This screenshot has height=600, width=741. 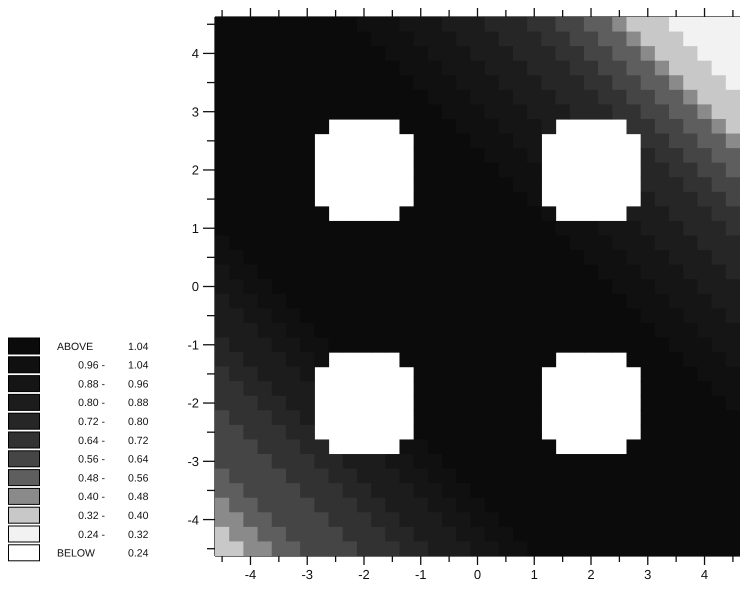 What do you see at coordinates (195, 286) in the screenshot?
I see `y-tick-label: 0` at bounding box center [195, 286].